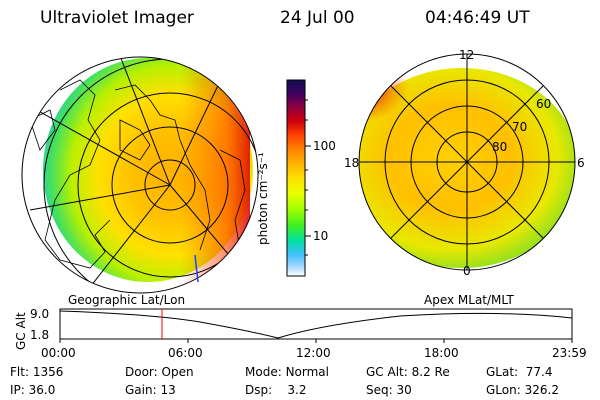 This screenshot has height=400, width=600. Describe the element at coordinates (196, 268) in the screenshot. I see `terminator-line` at that location.